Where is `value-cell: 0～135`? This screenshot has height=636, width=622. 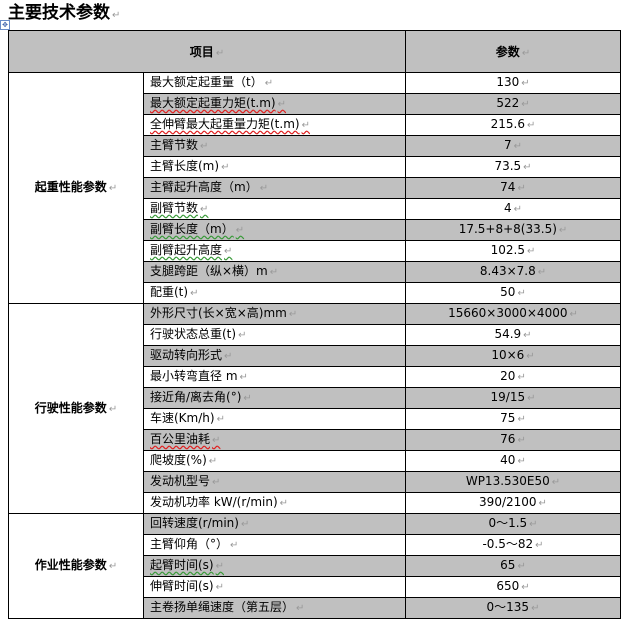
value-cell: 0～135 is located at coordinates (513, 608).